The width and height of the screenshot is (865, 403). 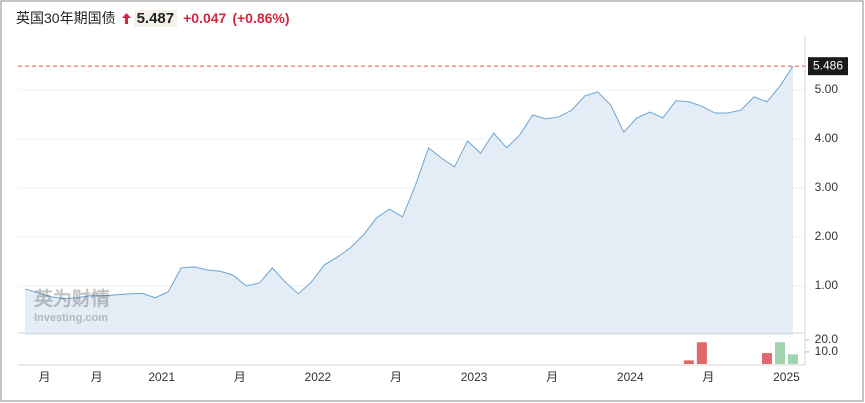 I want to click on last-value-label: 5.486, so click(x=828, y=65).